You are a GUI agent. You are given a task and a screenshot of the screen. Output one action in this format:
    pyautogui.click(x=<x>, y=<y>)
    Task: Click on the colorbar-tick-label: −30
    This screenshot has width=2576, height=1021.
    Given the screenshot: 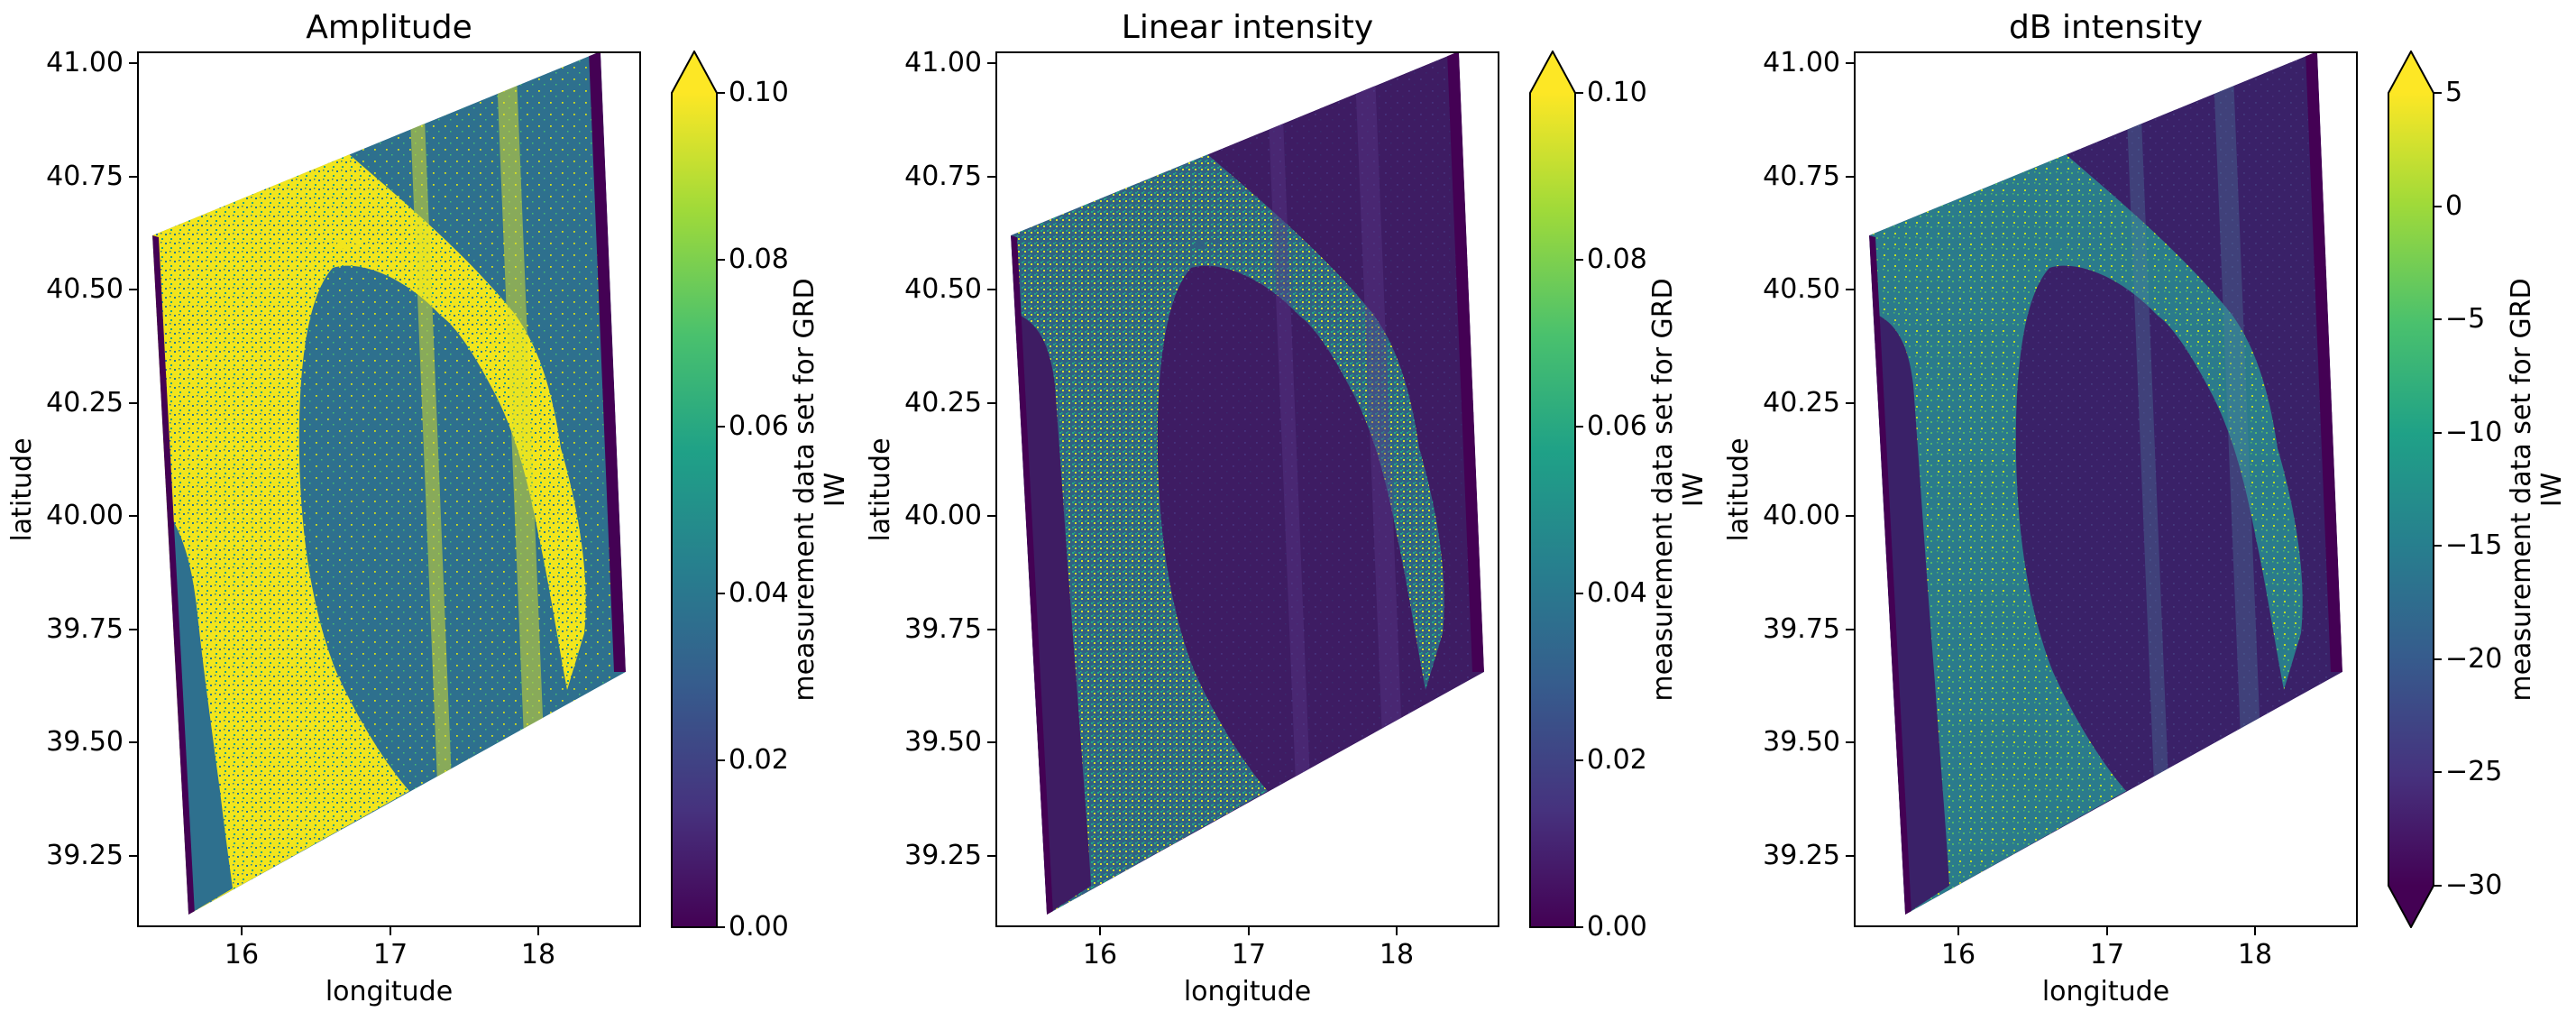 What is the action you would take?
    pyautogui.click(x=2474, y=885)
    